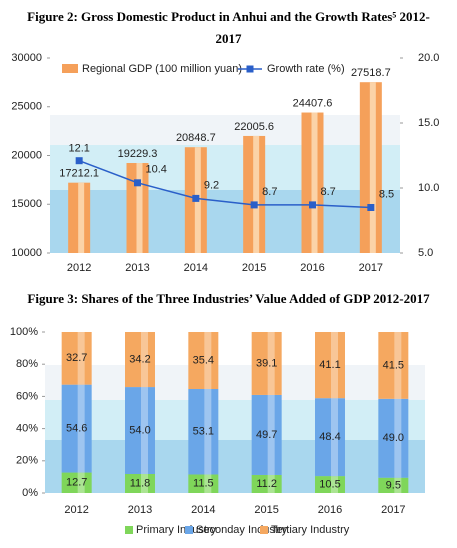 The image size is (457, 548). Describe the element at coordinates (425, 253) in the screenshot. I see `y2-tick-label: 5.0` at that location.